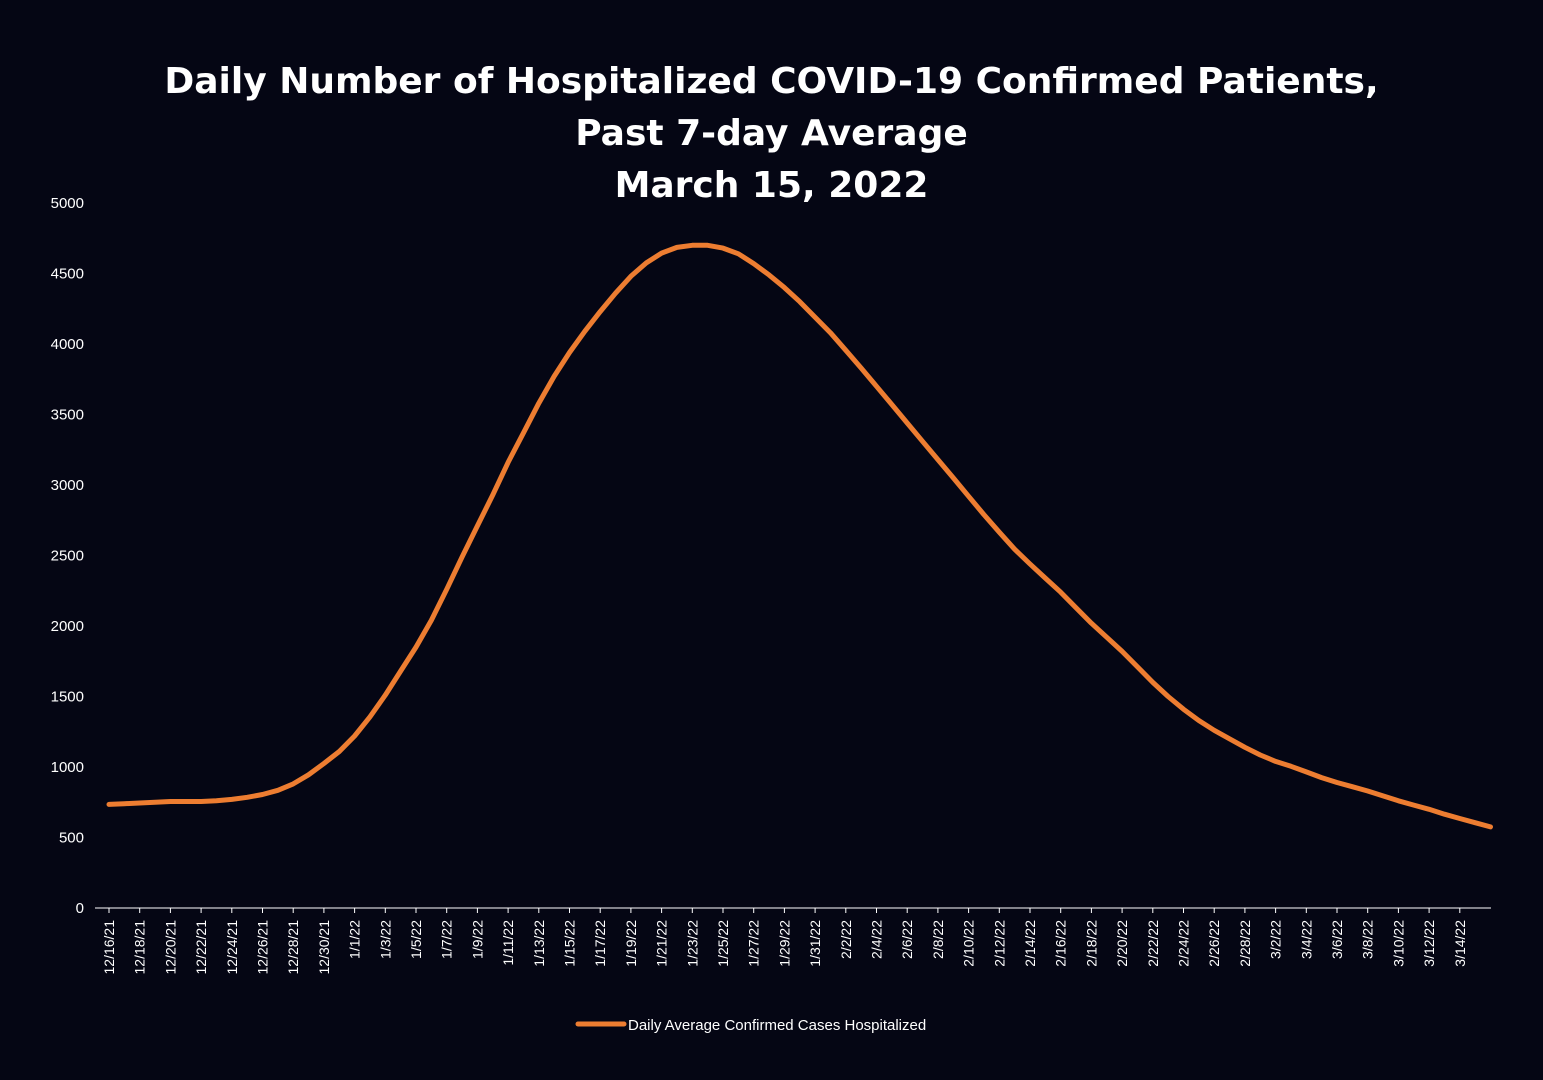 The width and height of the screenshot is (1543, 1080). I want to click on x-tick-label: 1/3/22, so click(385, 939).